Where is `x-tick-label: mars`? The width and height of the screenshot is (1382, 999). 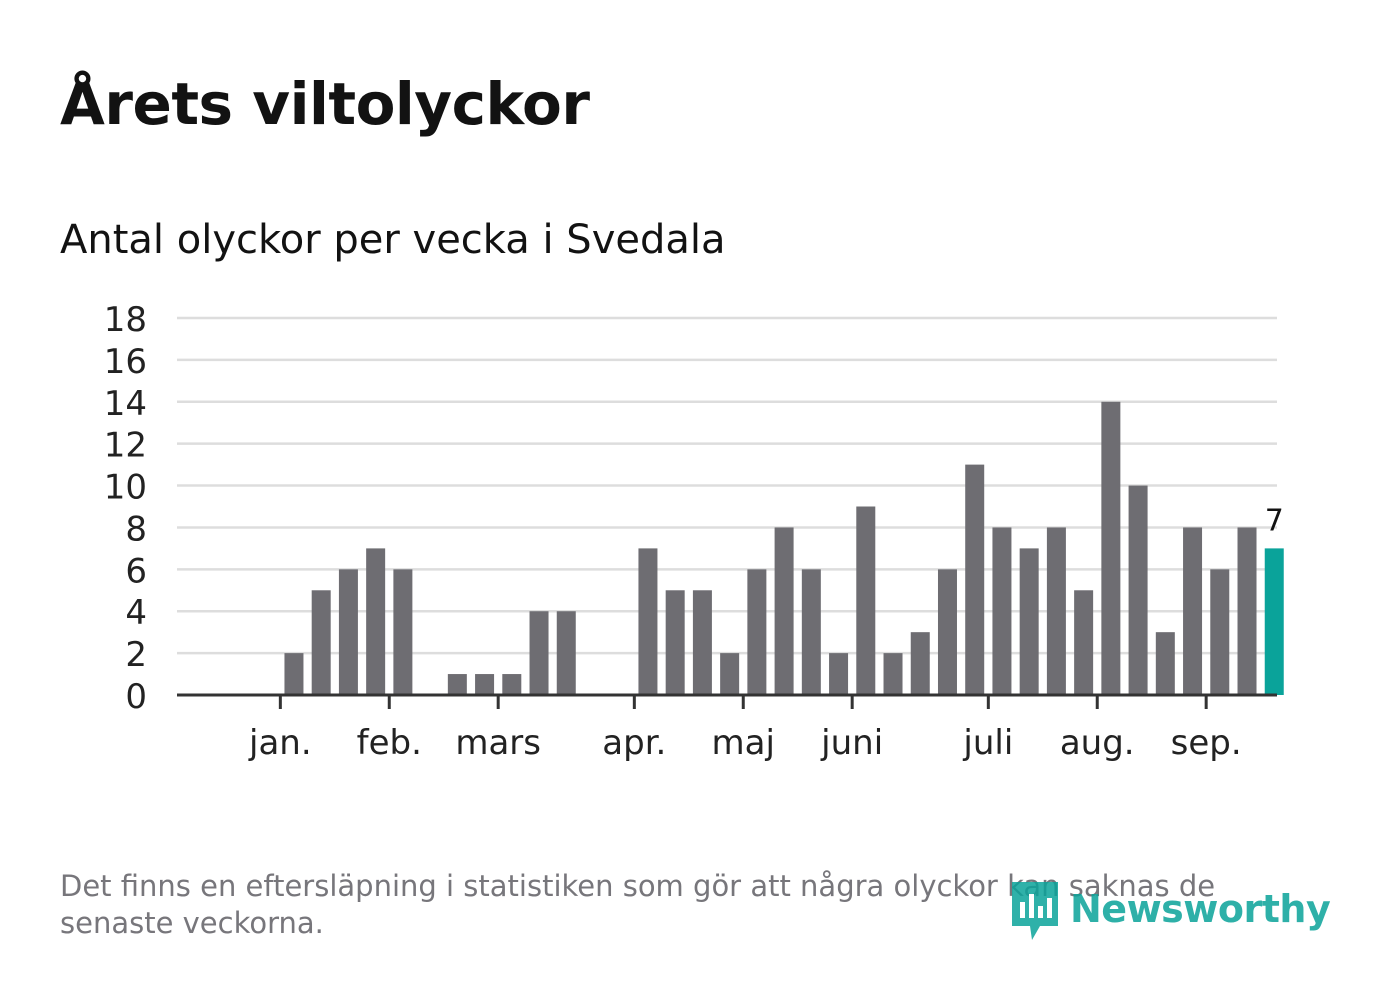 x-tick-label: mars is located at coordinates (498, 743).